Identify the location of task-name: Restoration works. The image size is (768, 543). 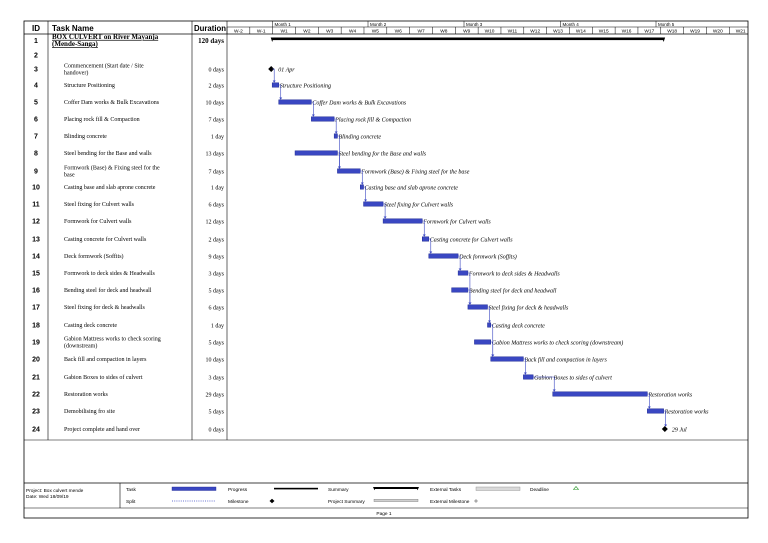
(86, 395).